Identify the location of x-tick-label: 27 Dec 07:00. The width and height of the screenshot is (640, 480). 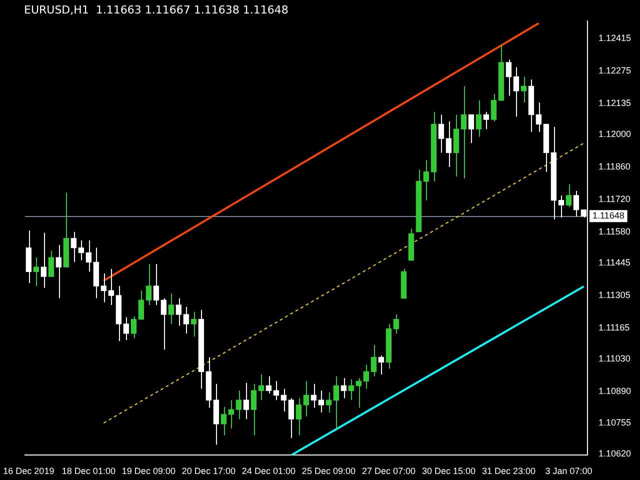
(389, 471).